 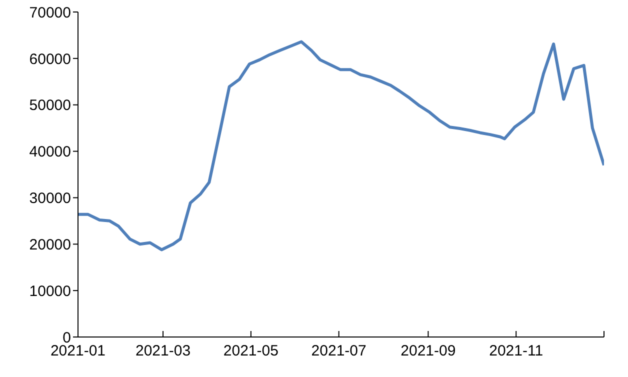 I want to click on y-tick-label: 50000, so click(x=50, y=105).